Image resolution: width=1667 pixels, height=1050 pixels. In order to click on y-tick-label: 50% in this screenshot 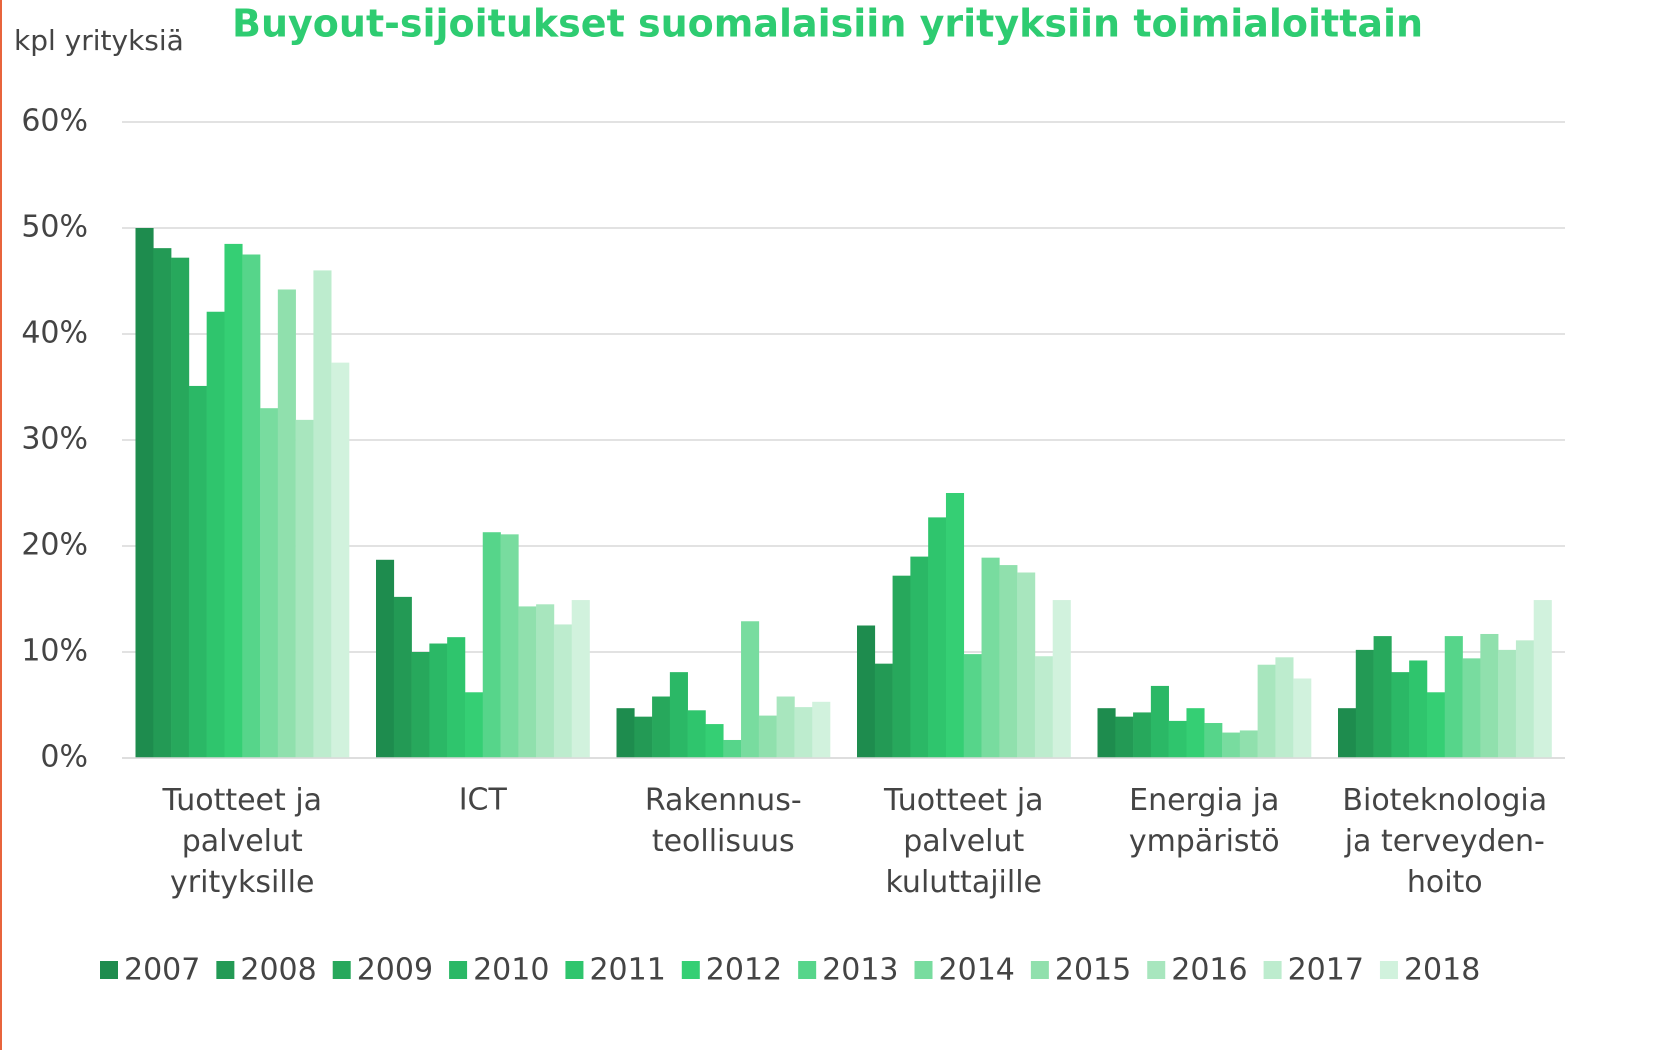, I will do `click(54, 227)`.